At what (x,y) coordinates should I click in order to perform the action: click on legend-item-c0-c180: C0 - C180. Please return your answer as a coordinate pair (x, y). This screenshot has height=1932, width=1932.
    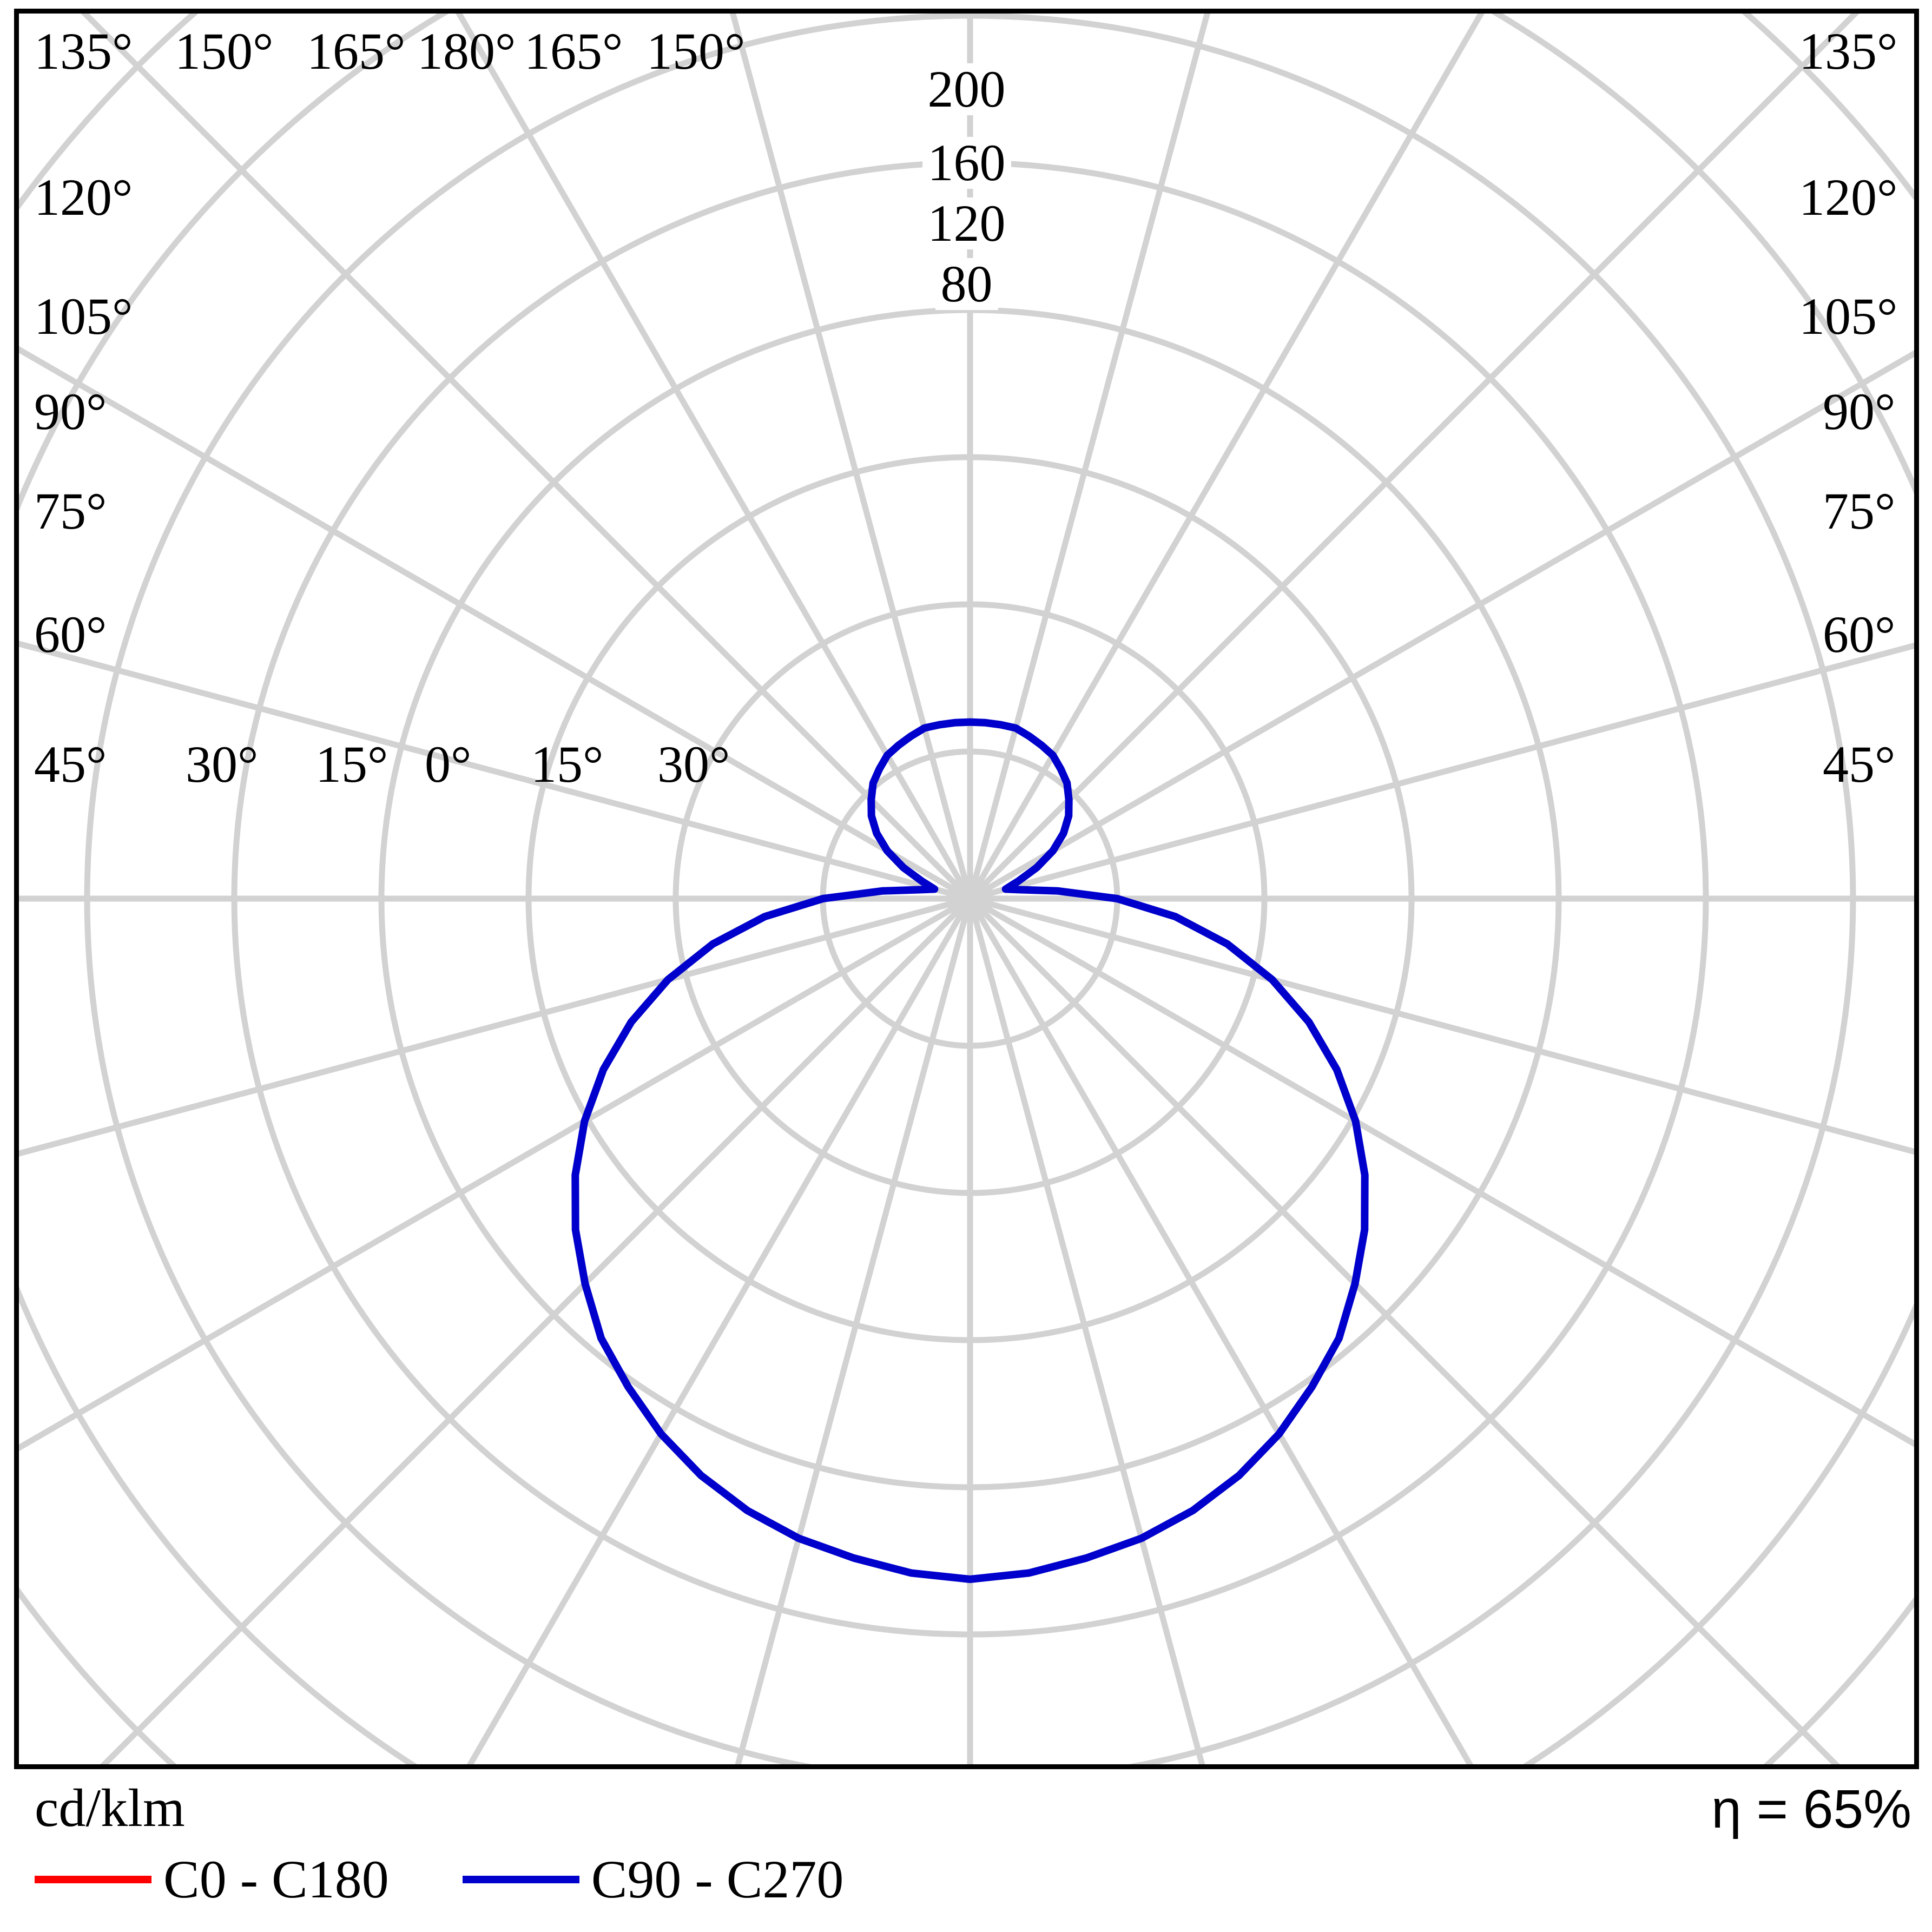
    Looking at the image, I should click on (212, 1879).